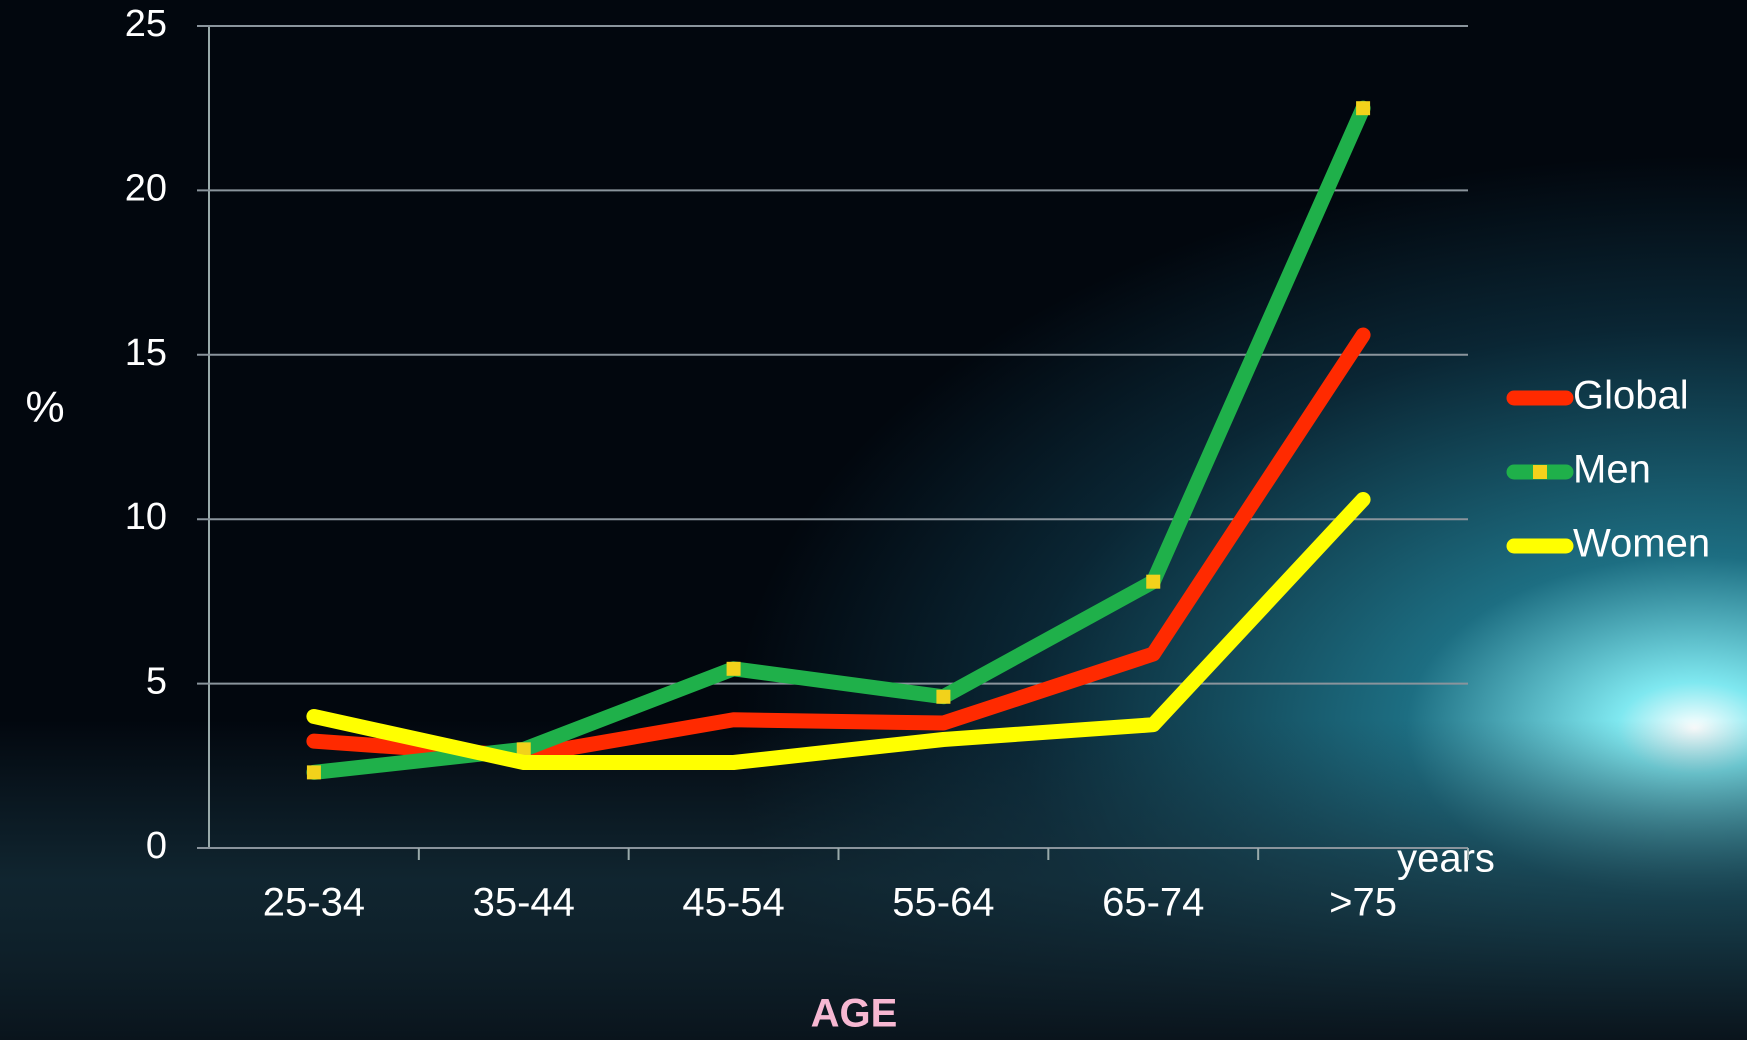 The height and width of the screenshot is (1040, 1747). I want to click on y-axis-label: %, so click(44, 407).